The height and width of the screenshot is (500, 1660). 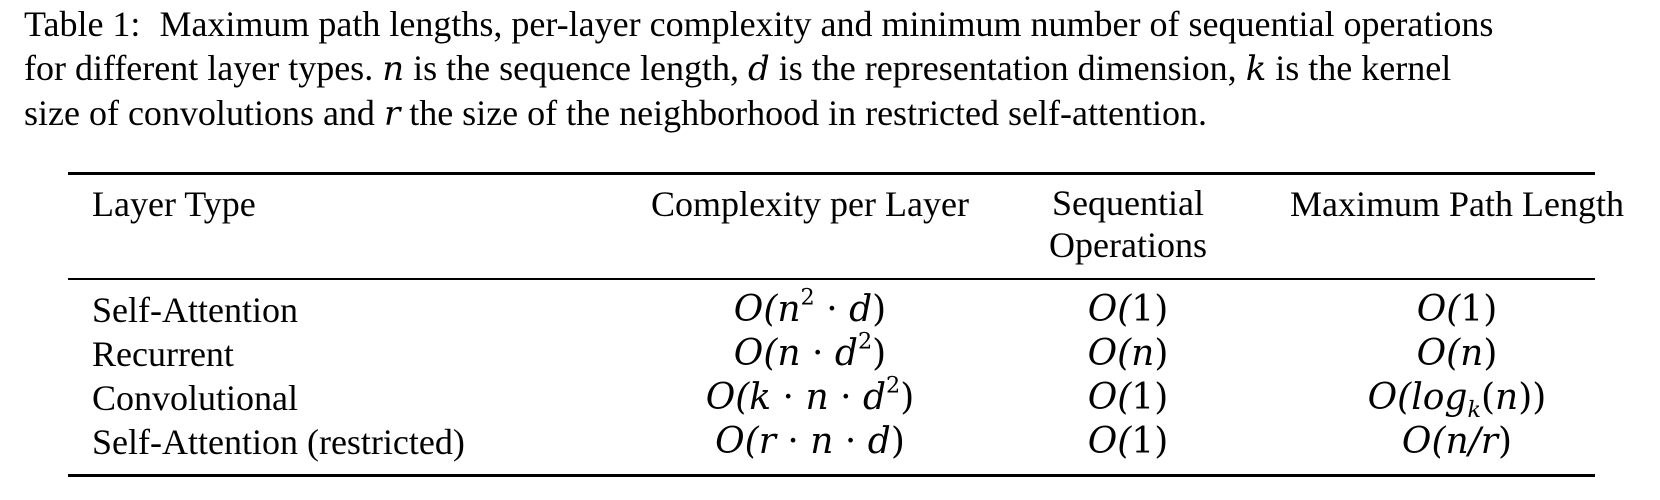 What do you see at coordinates (788, 397) in the screenshot?
I see `row-2-complexity-c: ·` at bounding box center [788, 397].